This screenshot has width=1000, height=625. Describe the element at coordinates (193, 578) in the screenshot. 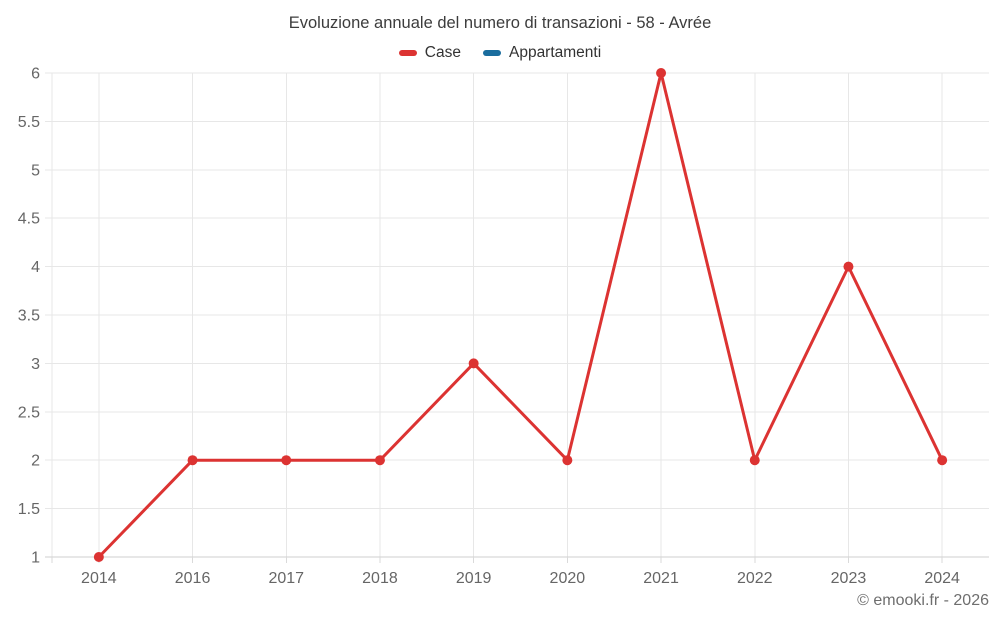

I see `x-axis-label: 2016` at that location.